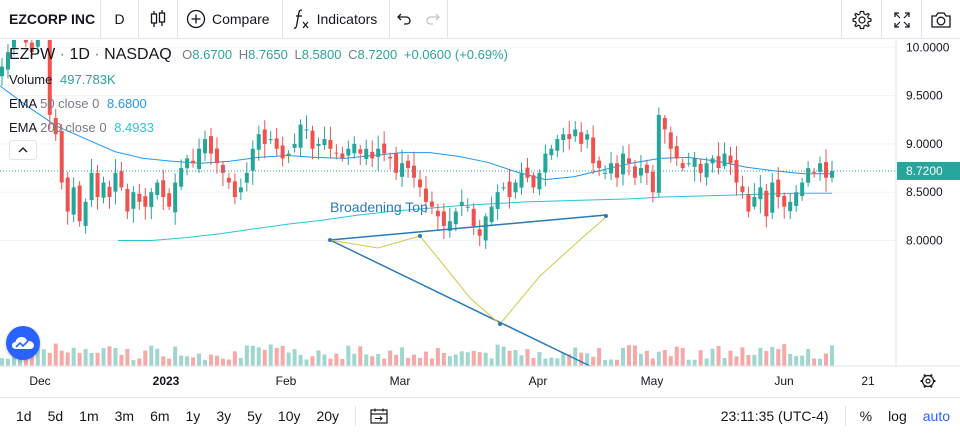 The height and width of the screenshot is (433, 960). Describe the element at coordinates (379, 207) in the screenshot. I see `annotation-label: Broadening Top` at that location.